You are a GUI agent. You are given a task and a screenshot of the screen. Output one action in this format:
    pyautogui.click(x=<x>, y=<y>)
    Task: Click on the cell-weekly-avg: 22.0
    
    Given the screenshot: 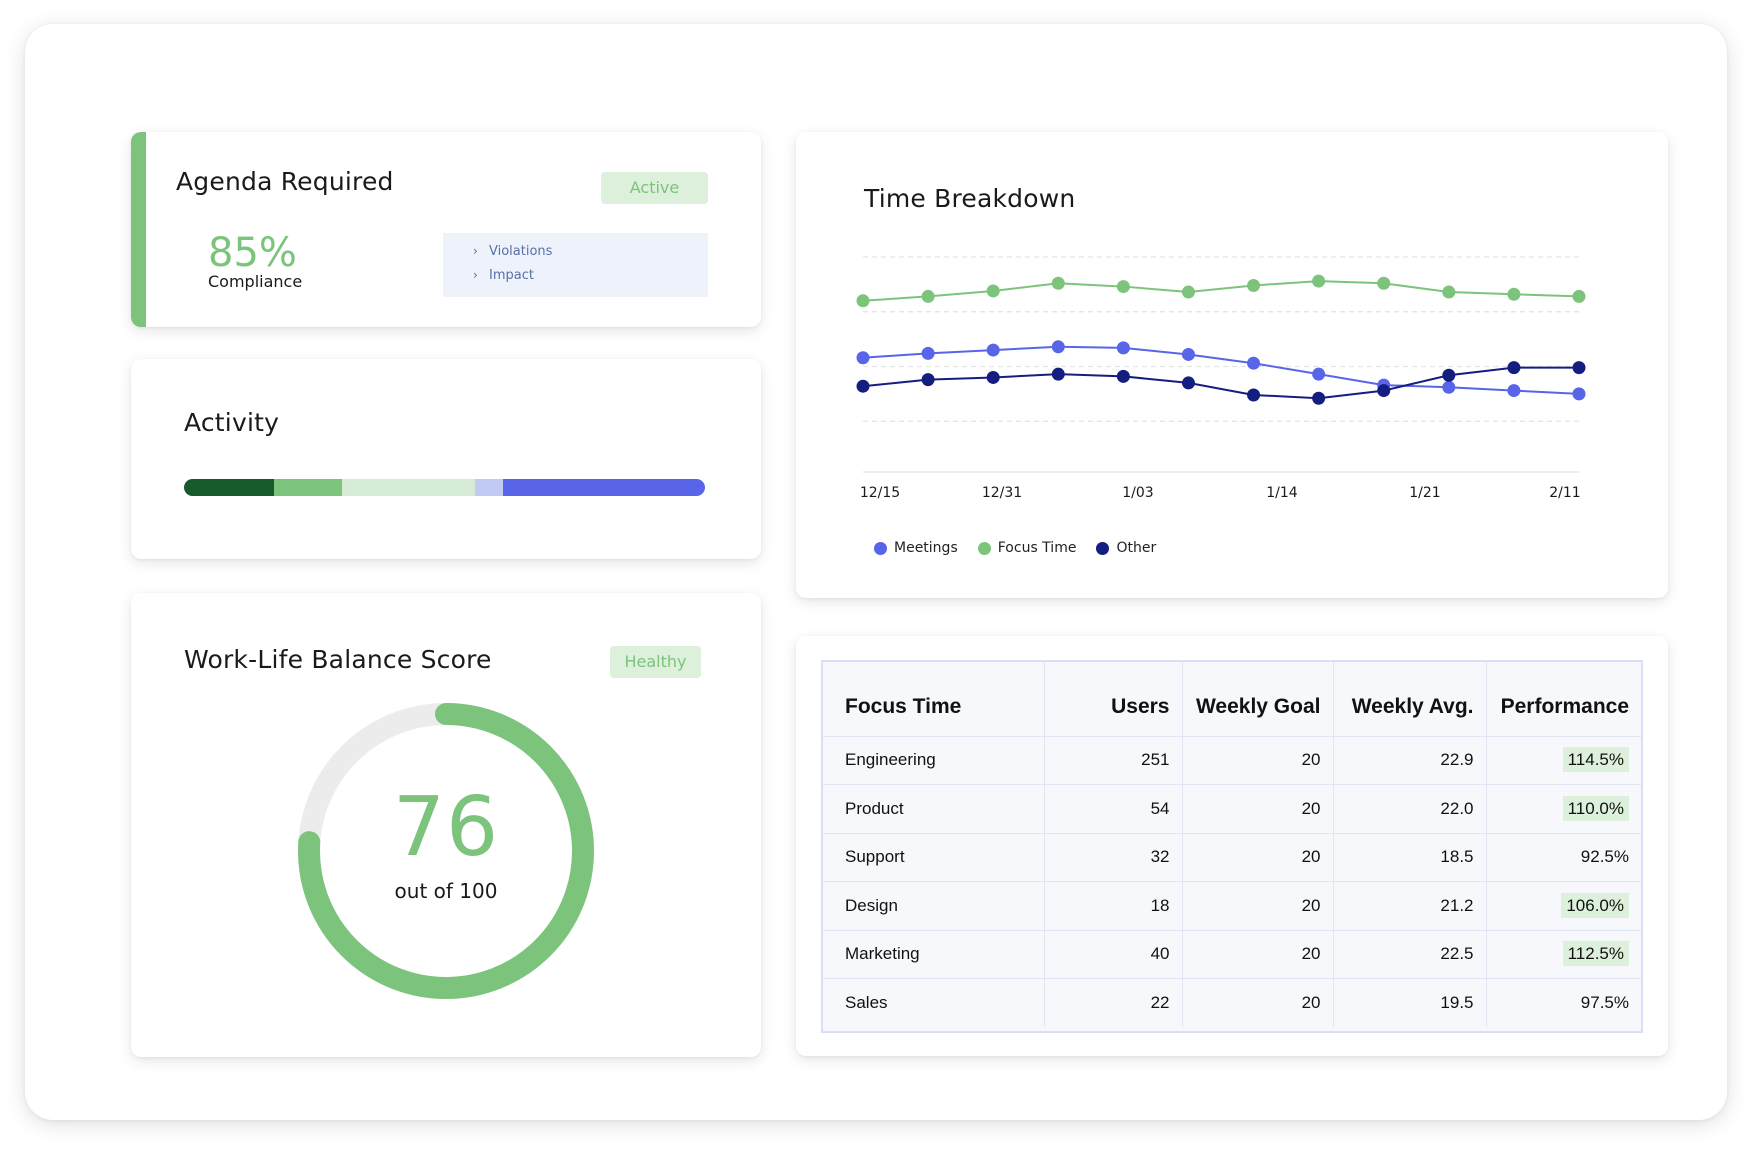 What is the action you would take?
    pyautogui.click(x=1410, y=808)
    